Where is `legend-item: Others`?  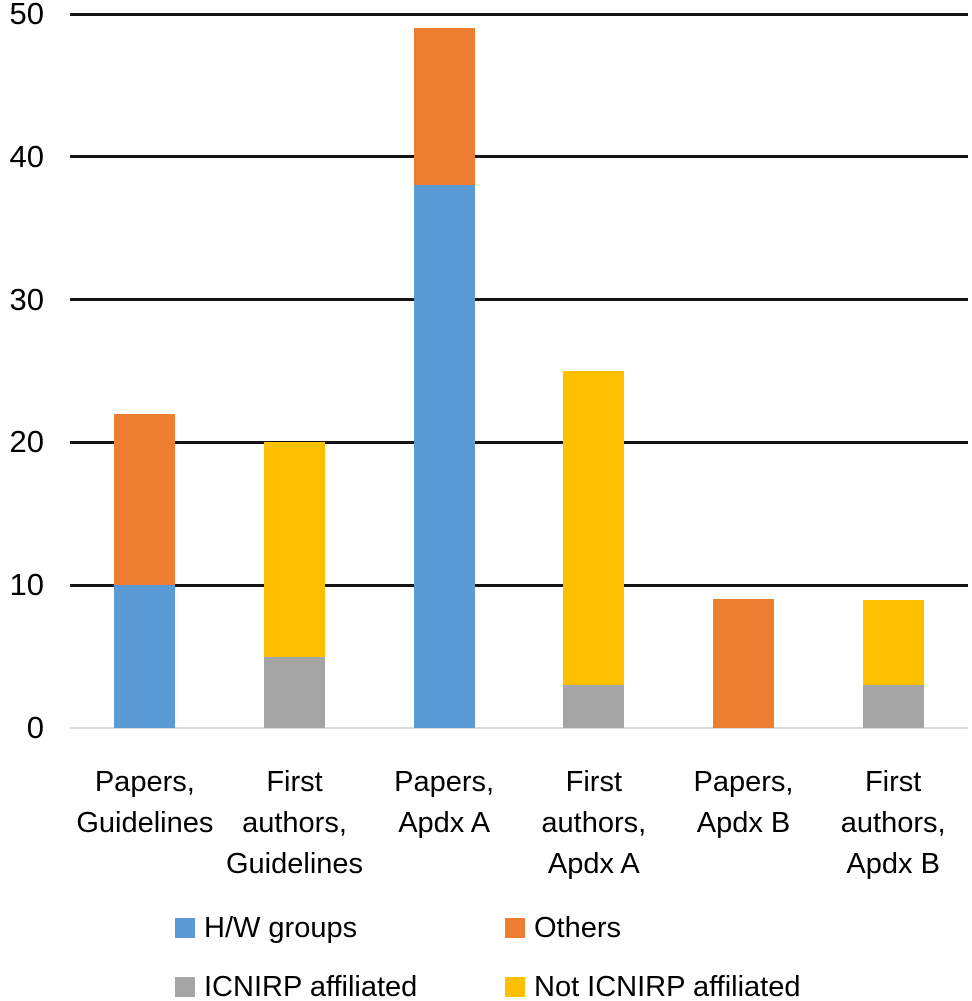 legend-item: Others is located at coordinates (563, 928).